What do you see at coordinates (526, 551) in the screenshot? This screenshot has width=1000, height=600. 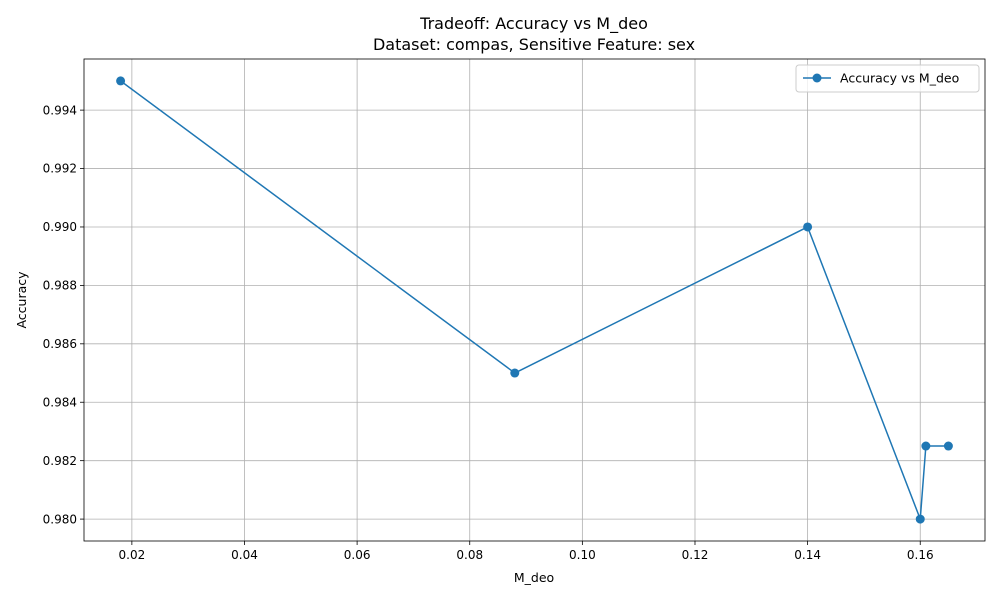 I see `x-ticks: 0.02 0.04 0.06 0.08 0.10 0.12 0.14 0.16` at bounding box center [526, 551].